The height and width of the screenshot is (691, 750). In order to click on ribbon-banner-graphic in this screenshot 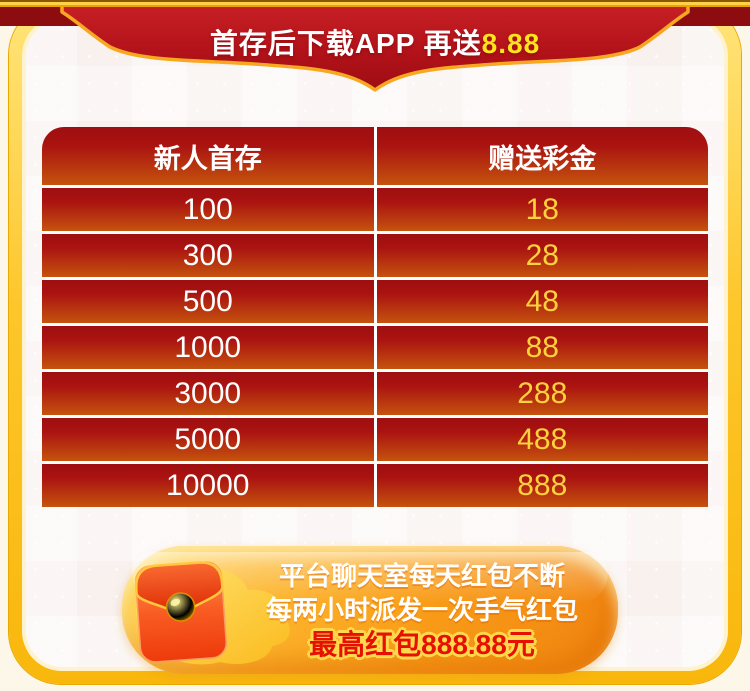, I will do `click(375, 47)`.